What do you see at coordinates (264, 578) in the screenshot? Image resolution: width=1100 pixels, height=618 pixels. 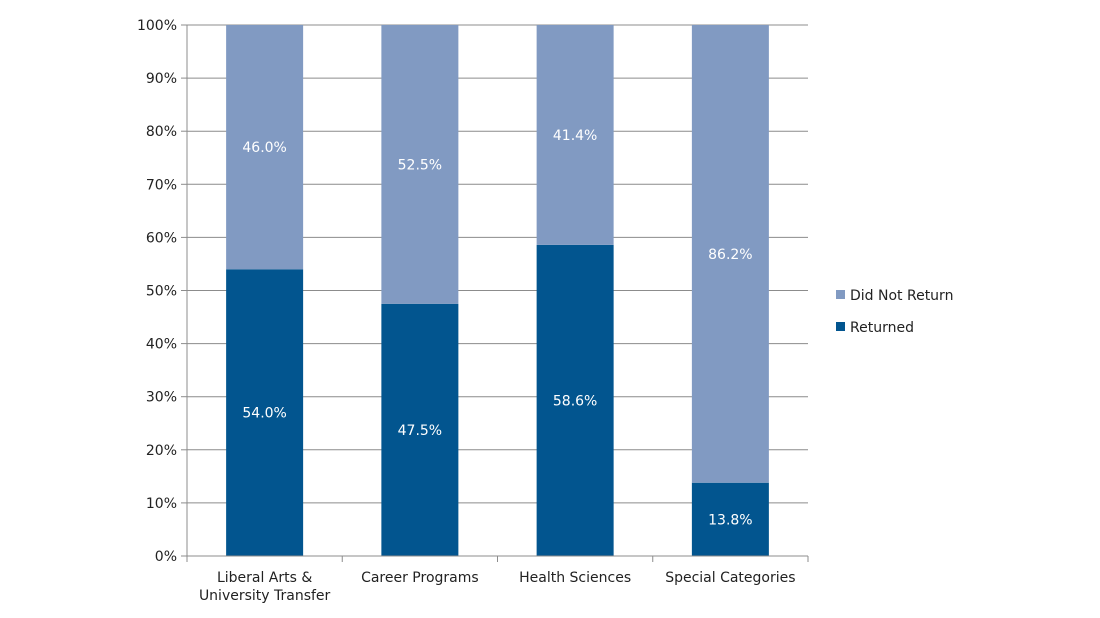 I see `x-category-label-line: Liberal Arts &` at bounding box center [264, 578].